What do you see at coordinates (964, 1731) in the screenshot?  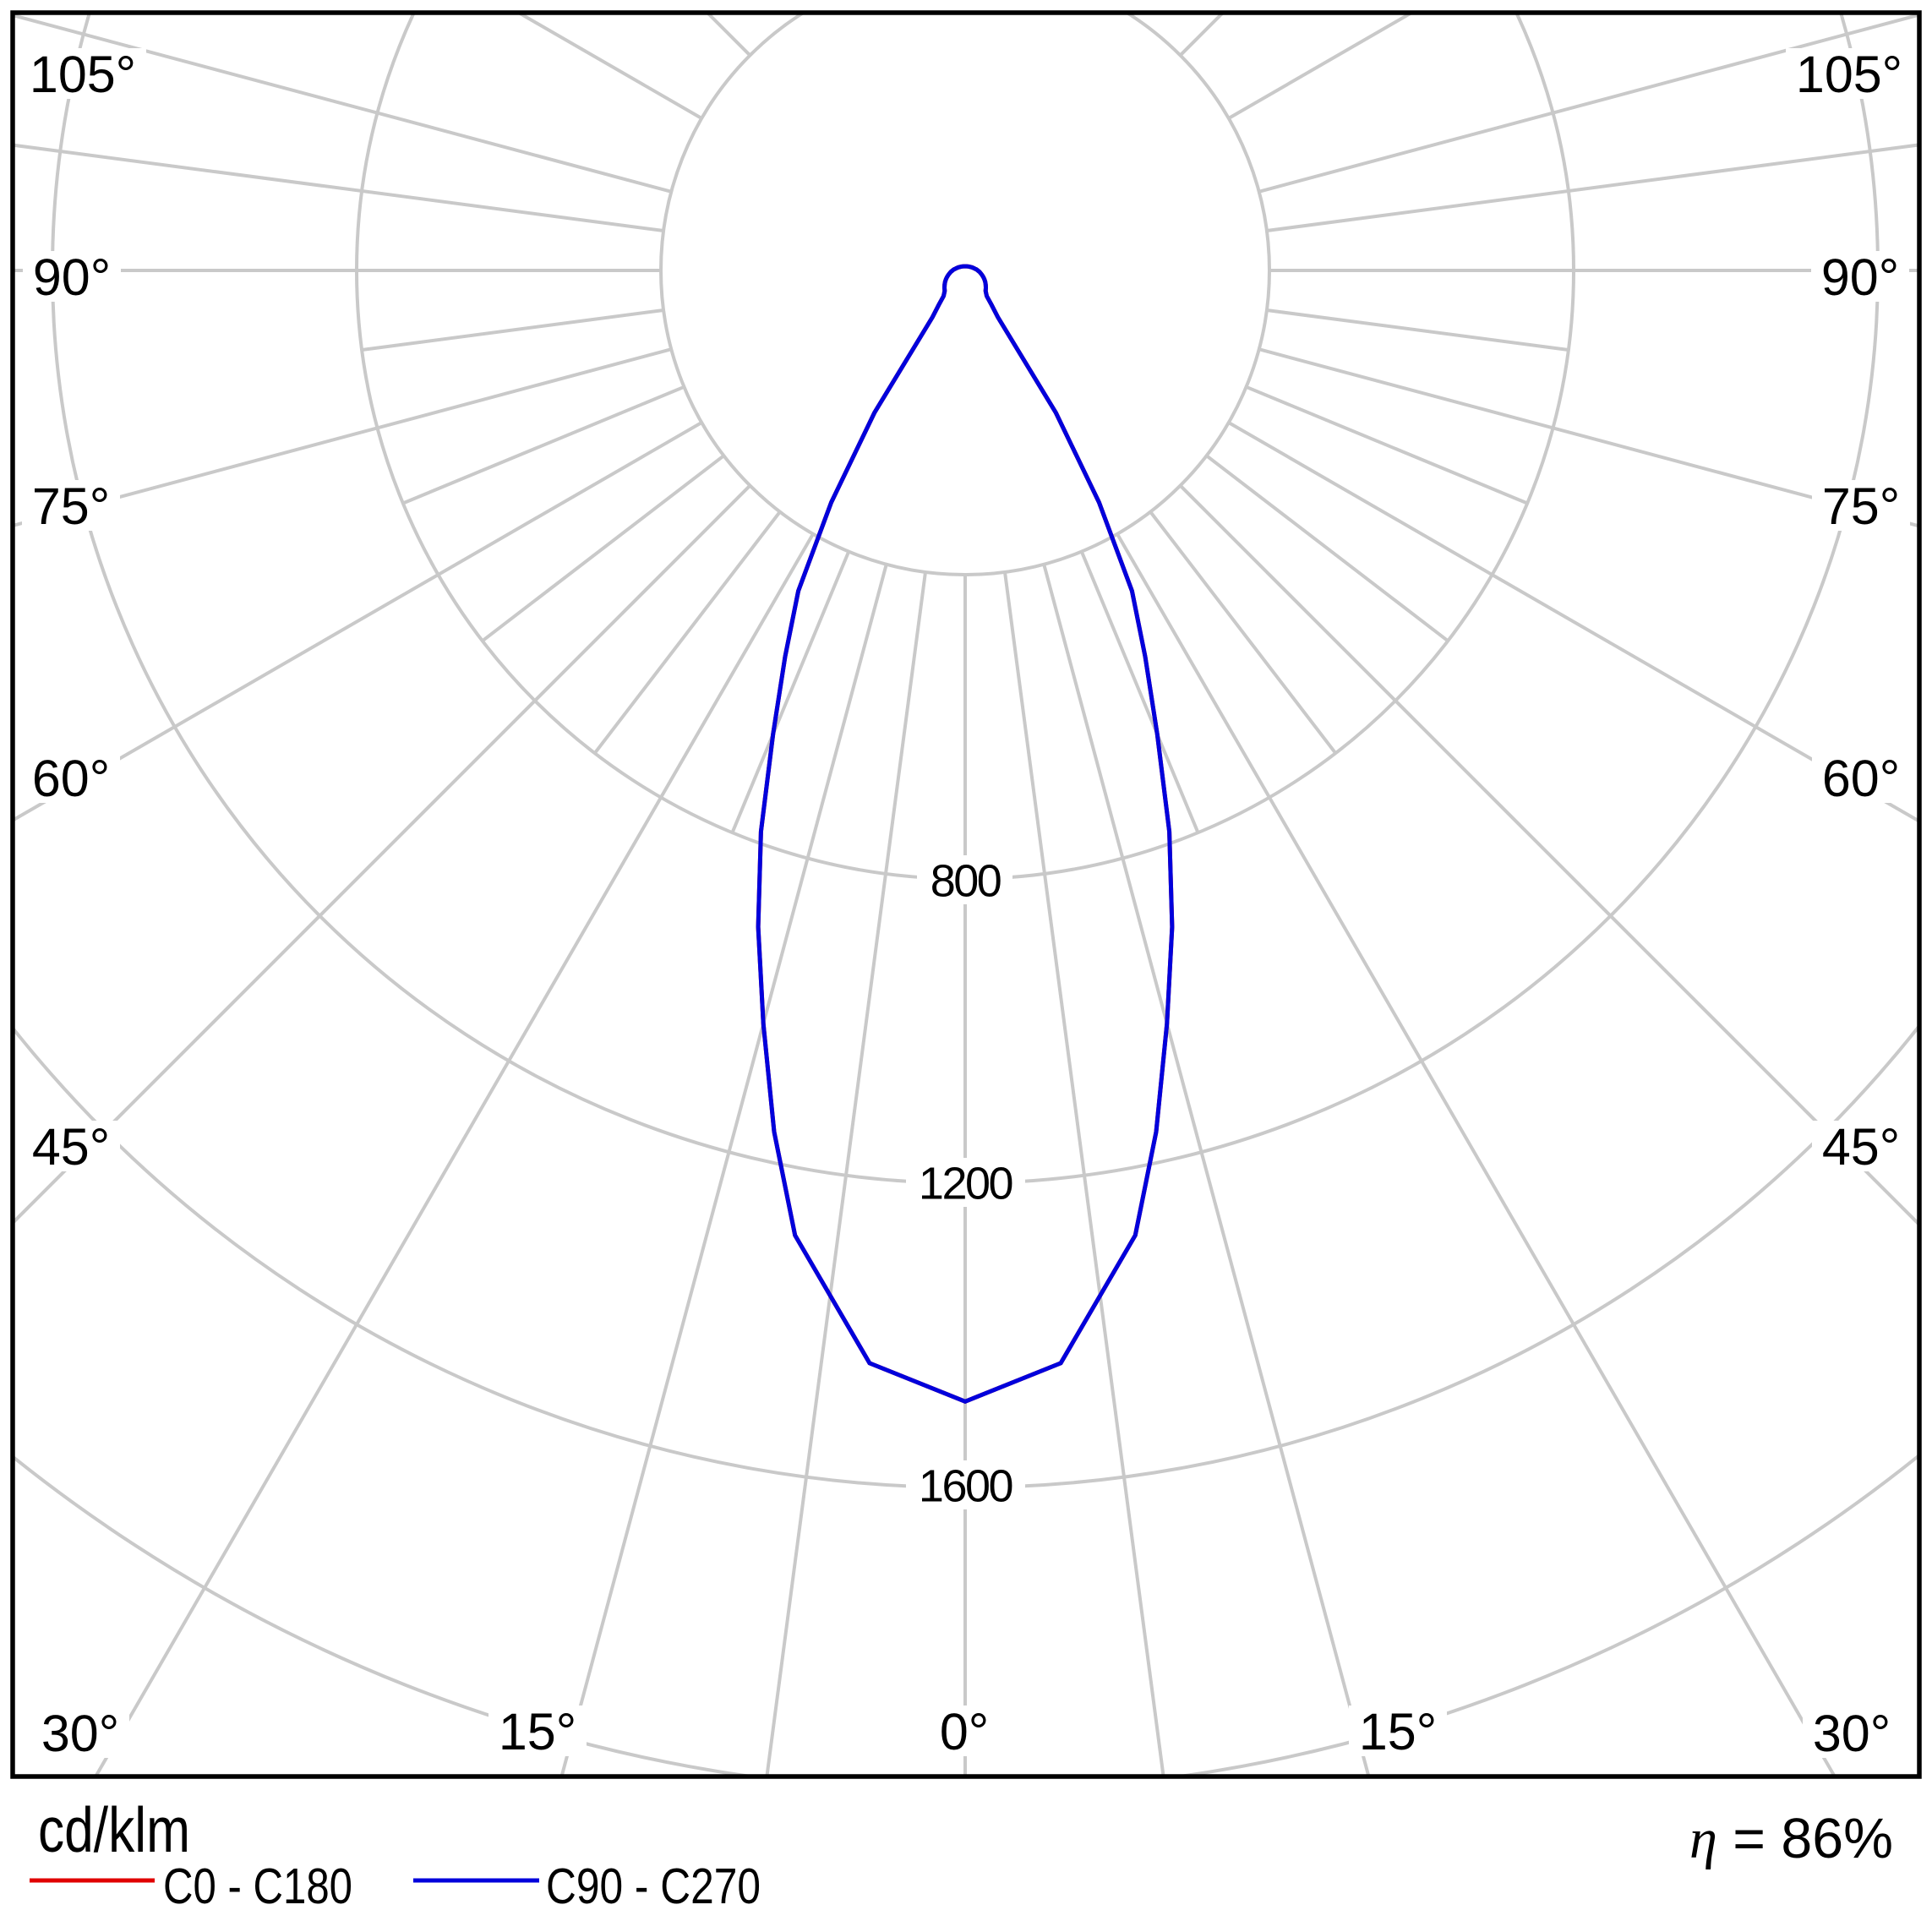 I see `svg-text: 0°` at bounding box center [964, 1731].